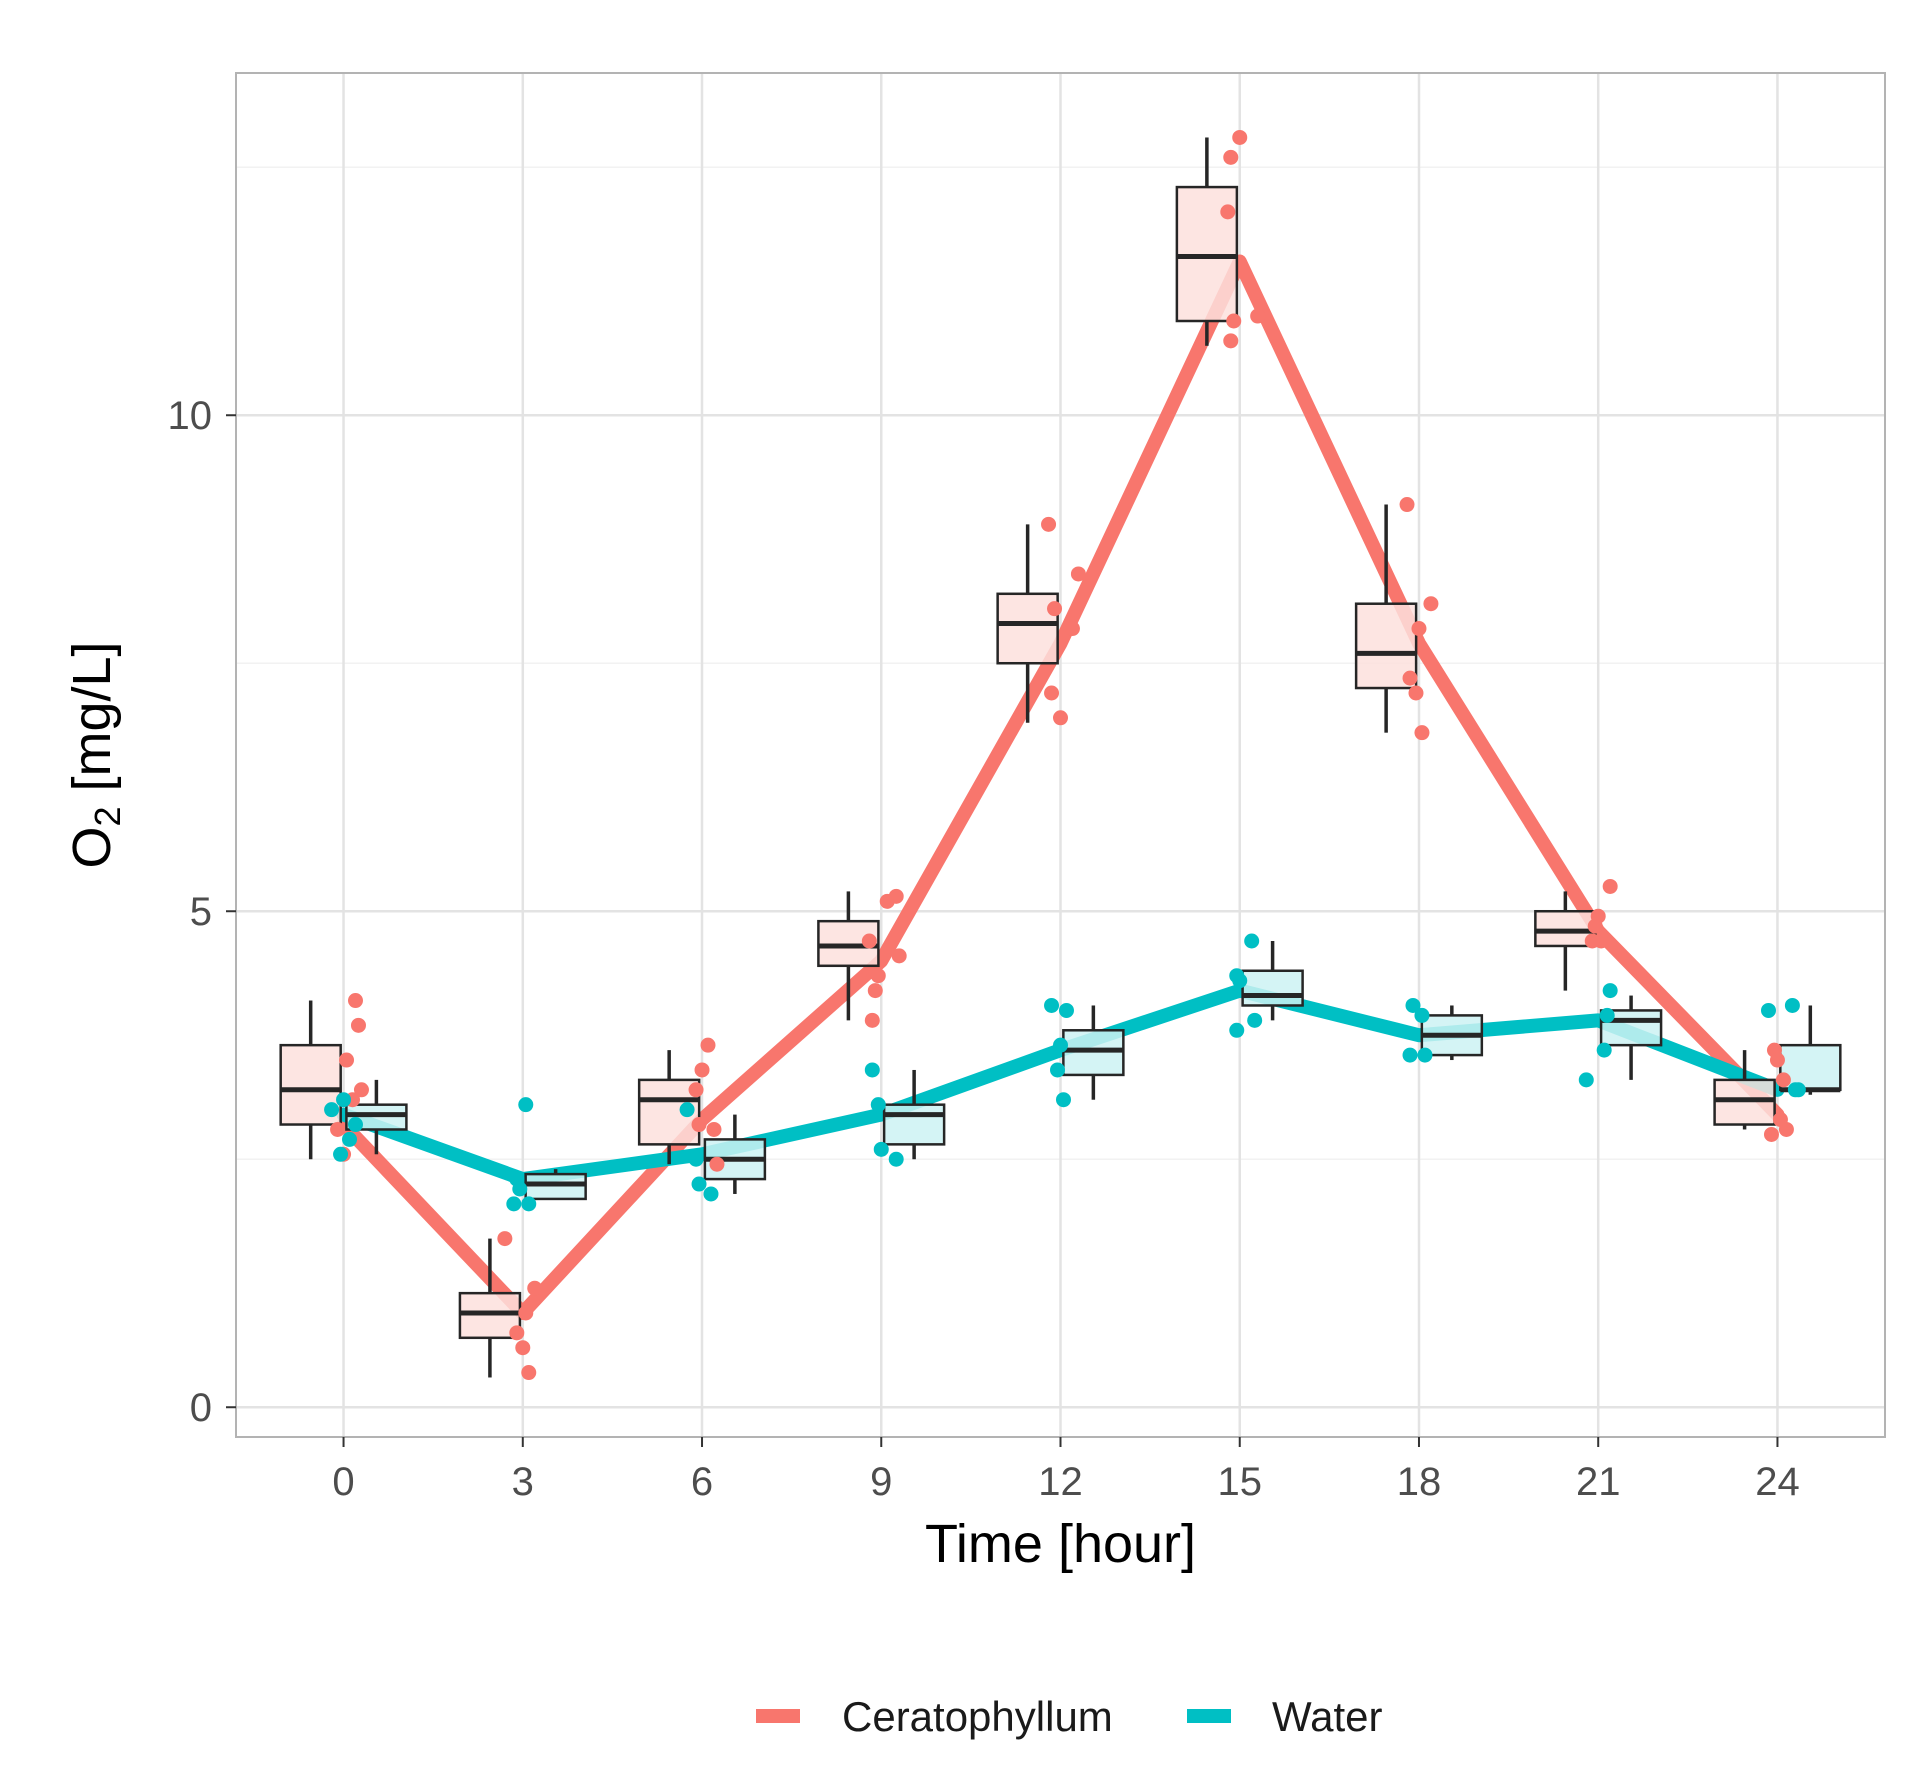 This screenshot has height=1784, width=1923. Describe the element at coordinates (1598, 1482) in the screenshot. I see `x-tick-label-21: 21` at that location.